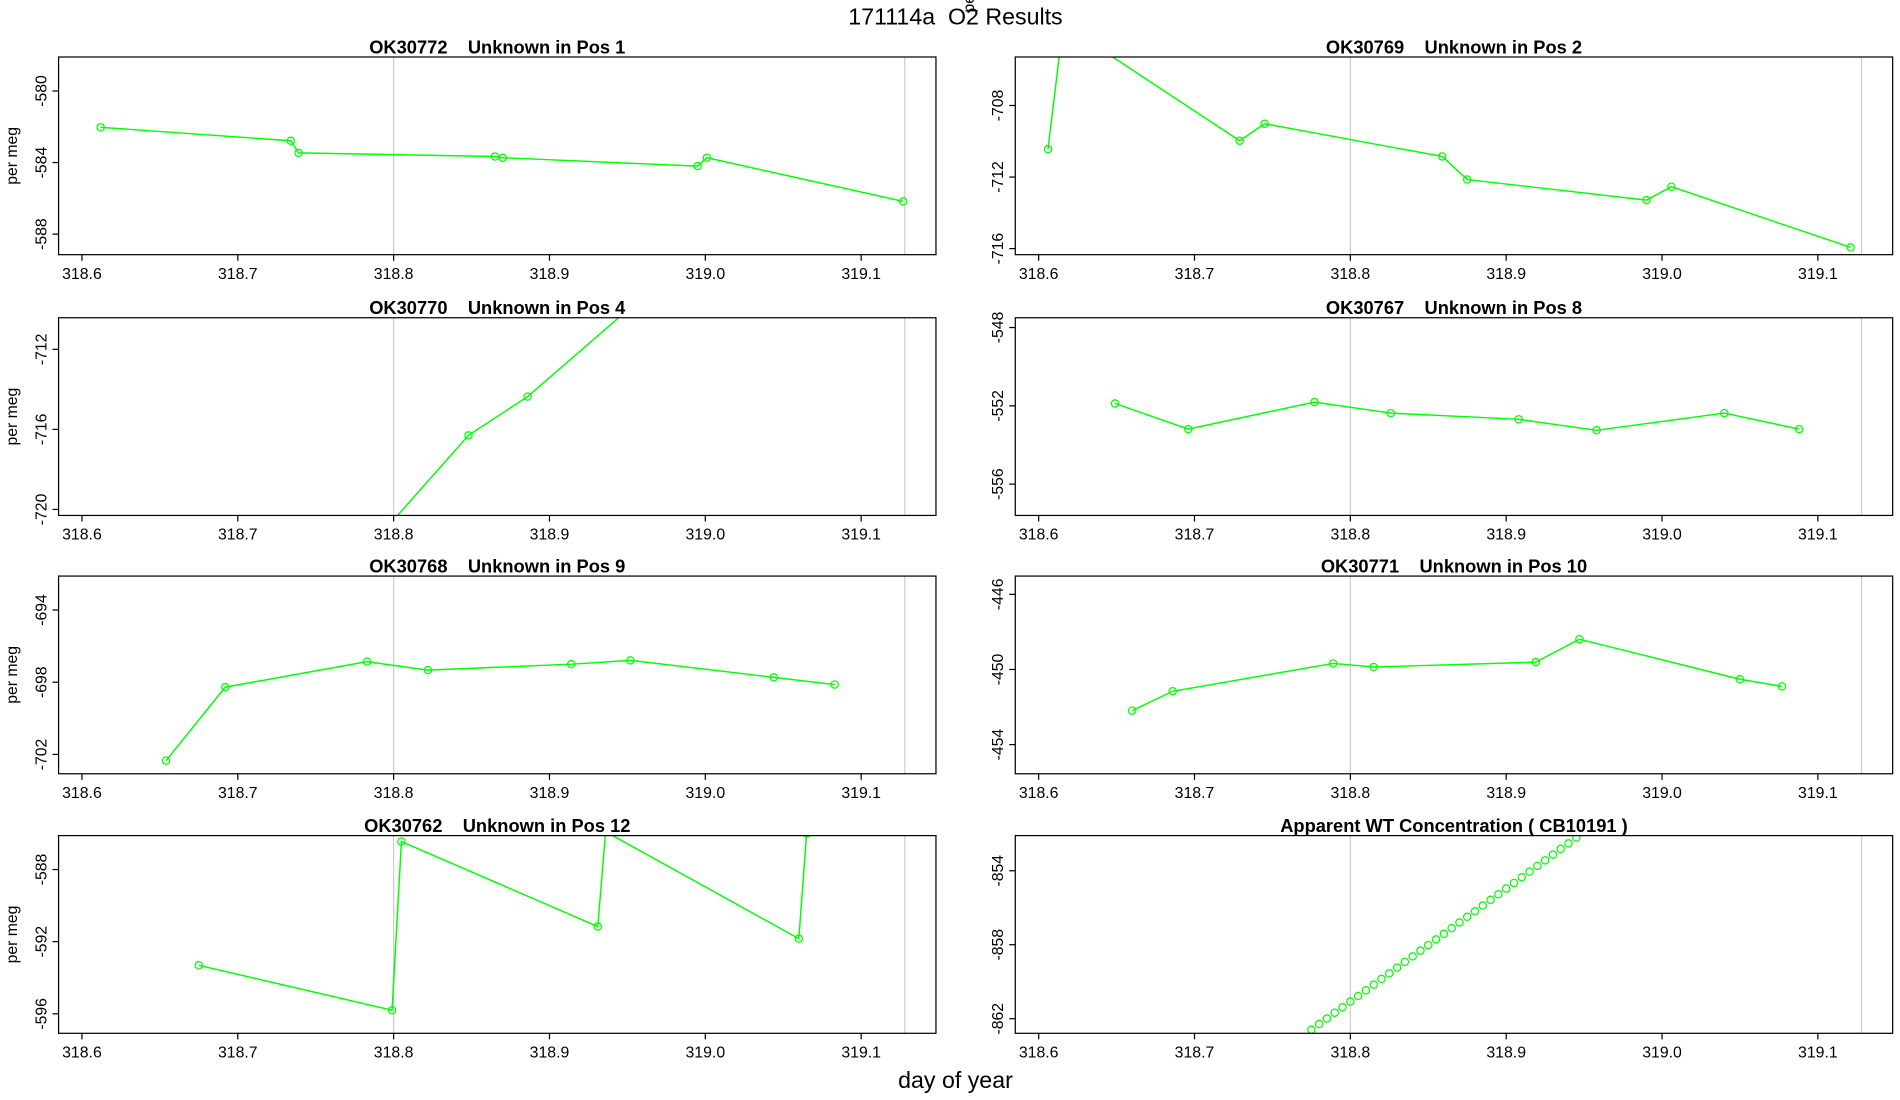 Image resolution: width=1900 pixels, height=1100 pixels. Describe the element at coordinates (497, 565) in the screenshot. I see `panel-title: OK30768 Unknown in Pos 9` at that location.